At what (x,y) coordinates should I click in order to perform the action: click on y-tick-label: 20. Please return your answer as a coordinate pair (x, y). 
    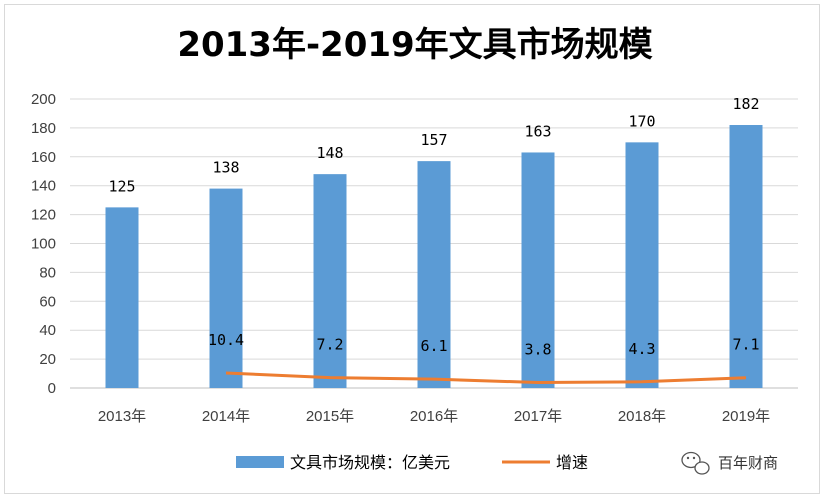
    Looking at the image, I should click on (47, 359).